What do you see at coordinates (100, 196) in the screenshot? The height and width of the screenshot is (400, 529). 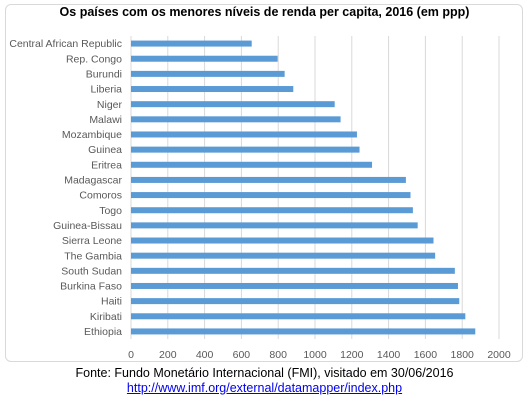 I see `y-tick-label: Comoros` at bounding box center [100, 196].